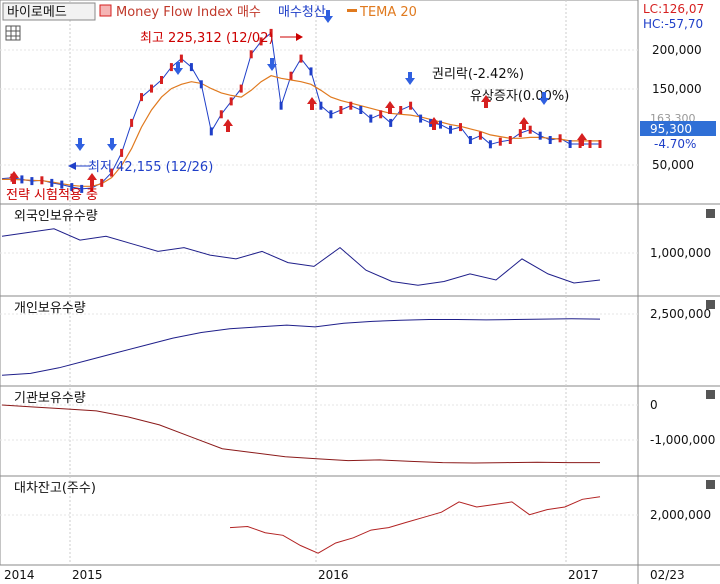  I want to click on panel-title-institution: 기관보유수량, so click(50, 398).